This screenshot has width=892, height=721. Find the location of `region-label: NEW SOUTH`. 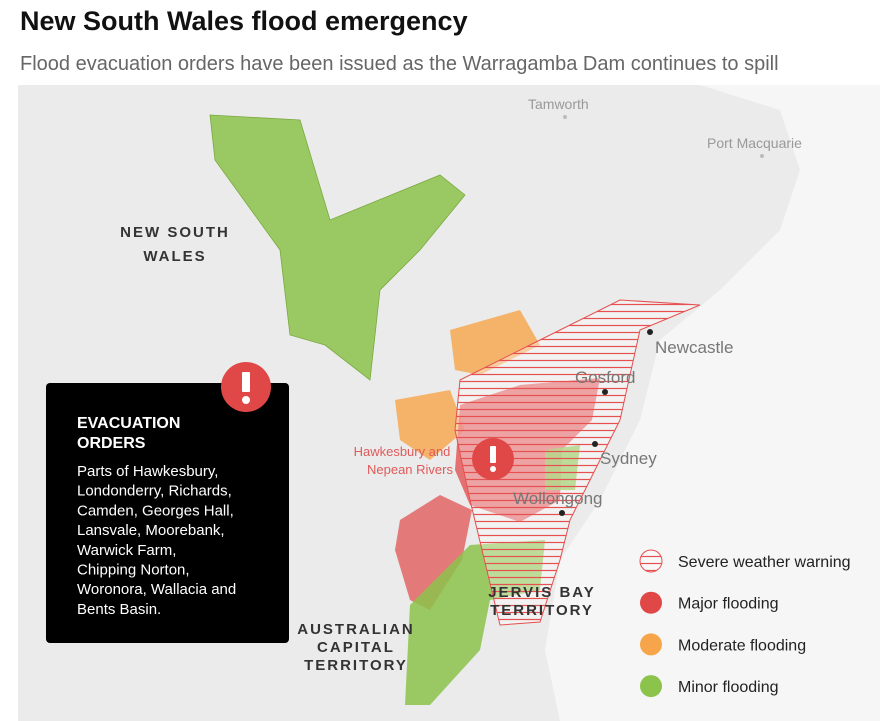

region-label: NEW SOUTH is located at coordinates (175, 232).